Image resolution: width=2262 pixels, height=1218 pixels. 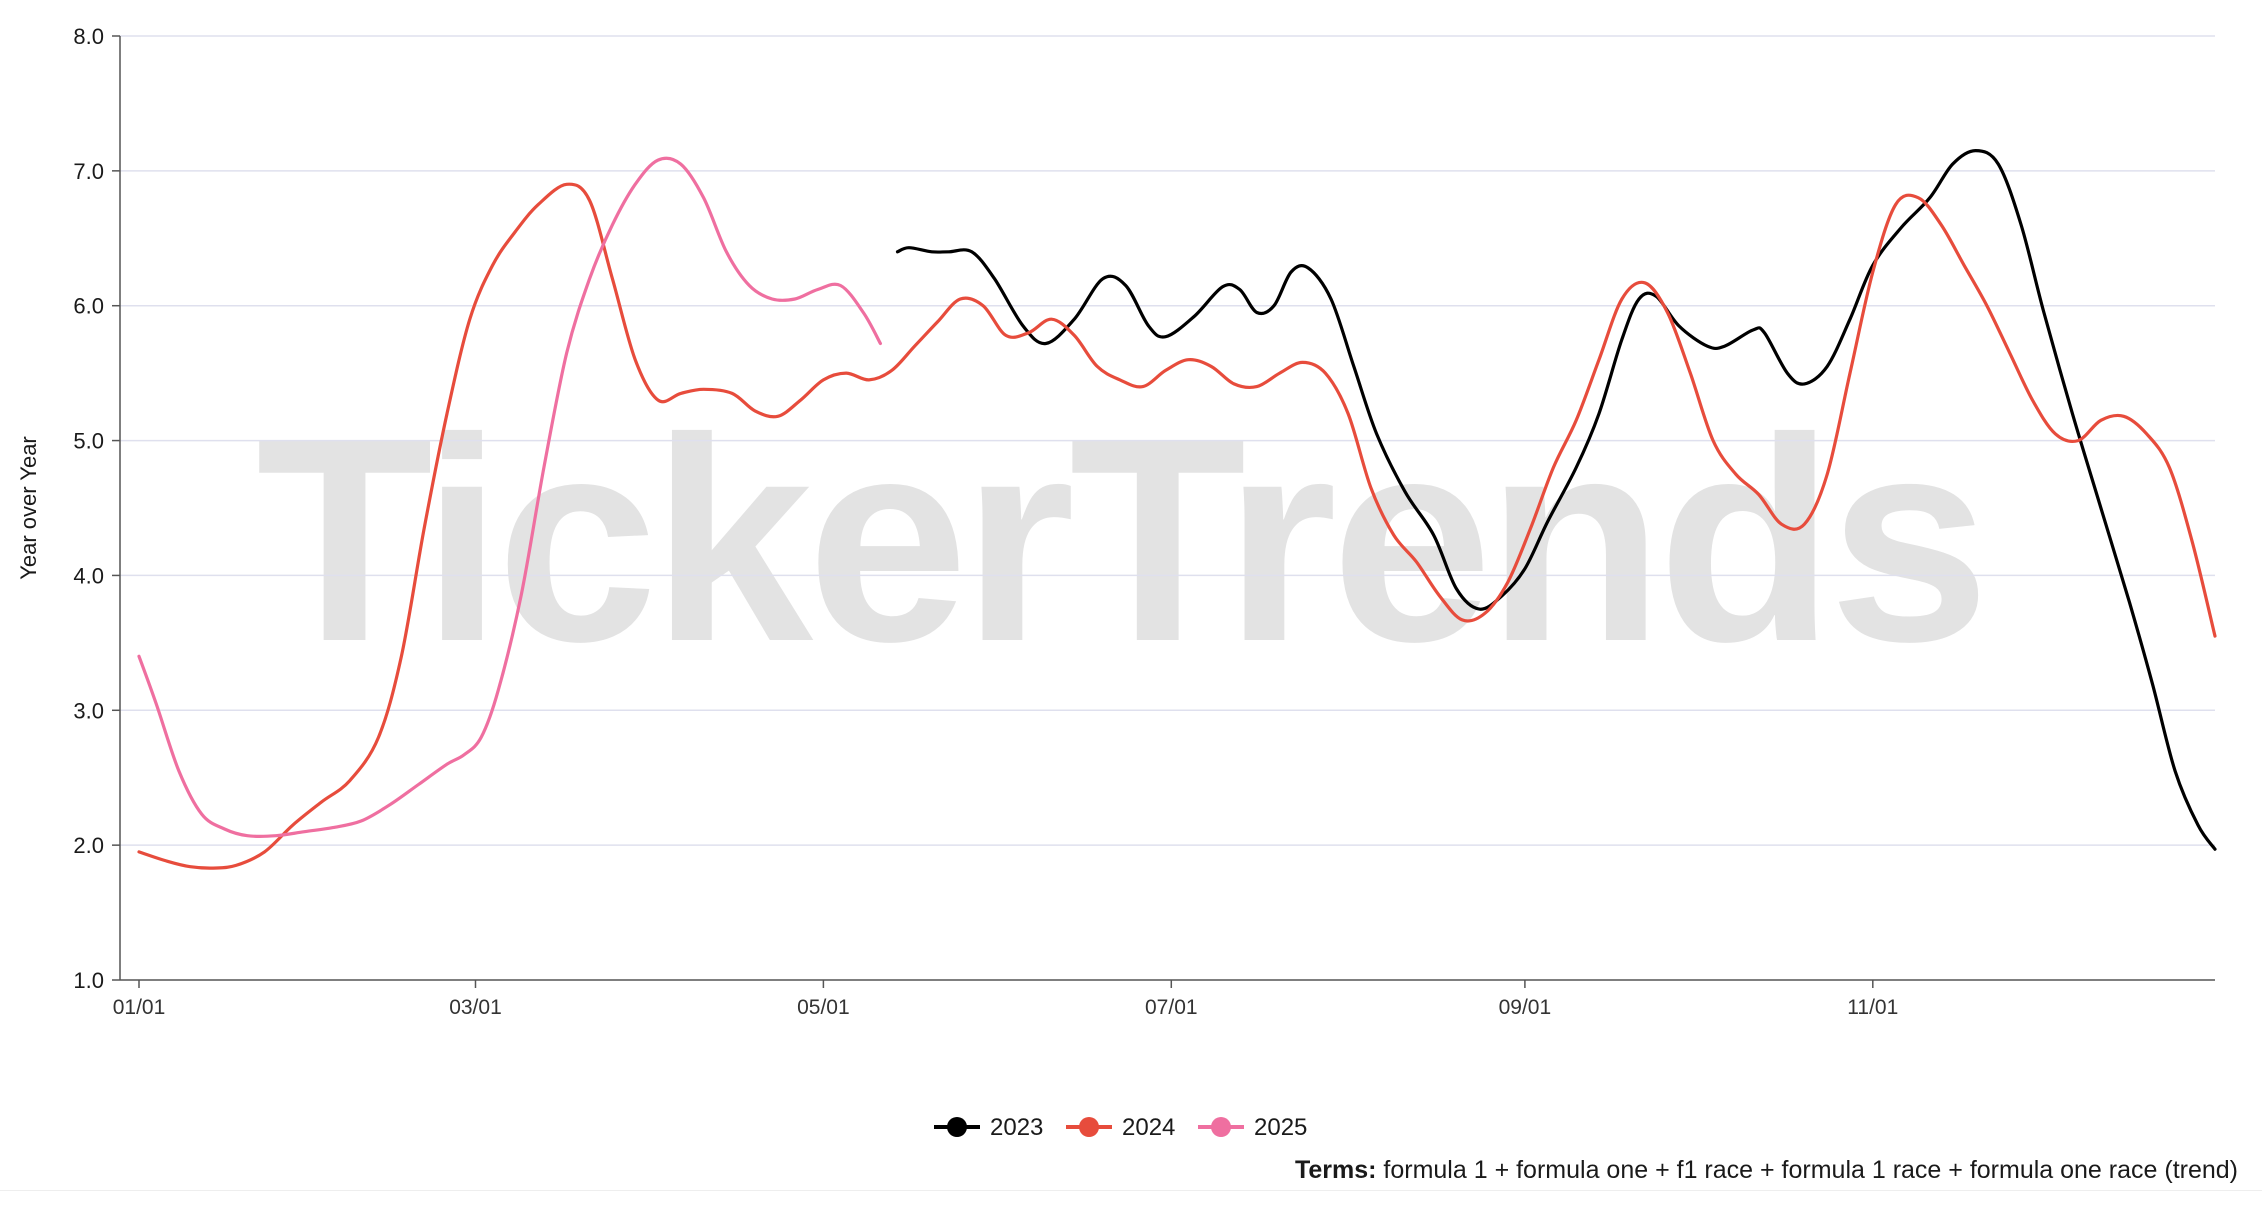 What do you see at coordinates (1280, 1127) in the screenshot?
I see `legend-label: 2025` at bounding box center [1280, 1127].